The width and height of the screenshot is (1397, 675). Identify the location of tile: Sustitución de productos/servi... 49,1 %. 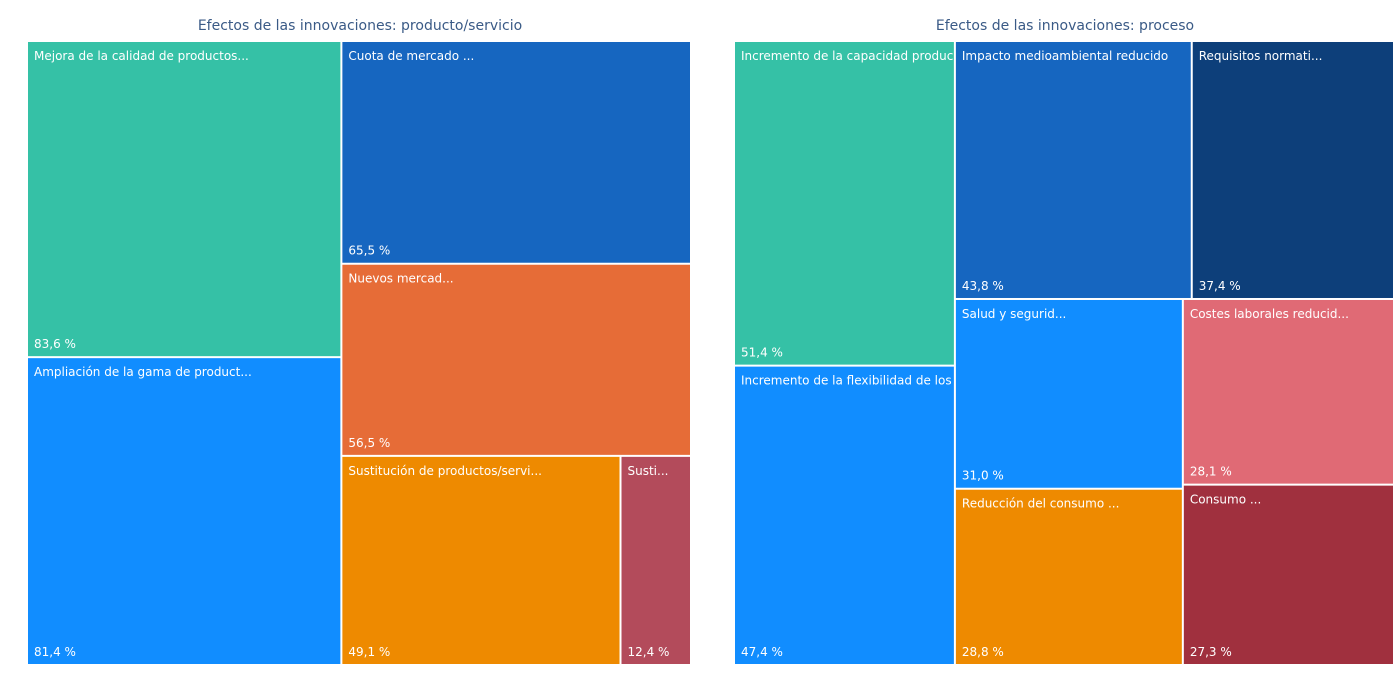
(481, 560).